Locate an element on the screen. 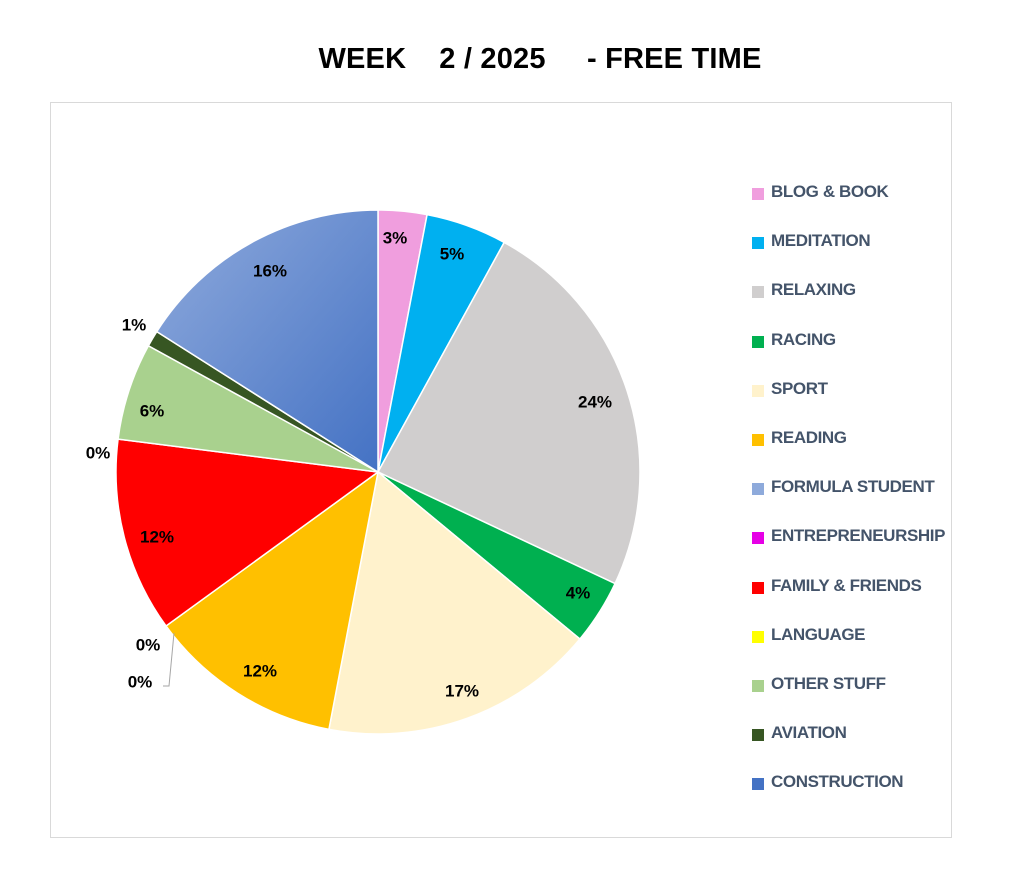 The width and height of the screenshot is (1024, 885). data-label-construction: 16% is located at coordinates (270, 271).